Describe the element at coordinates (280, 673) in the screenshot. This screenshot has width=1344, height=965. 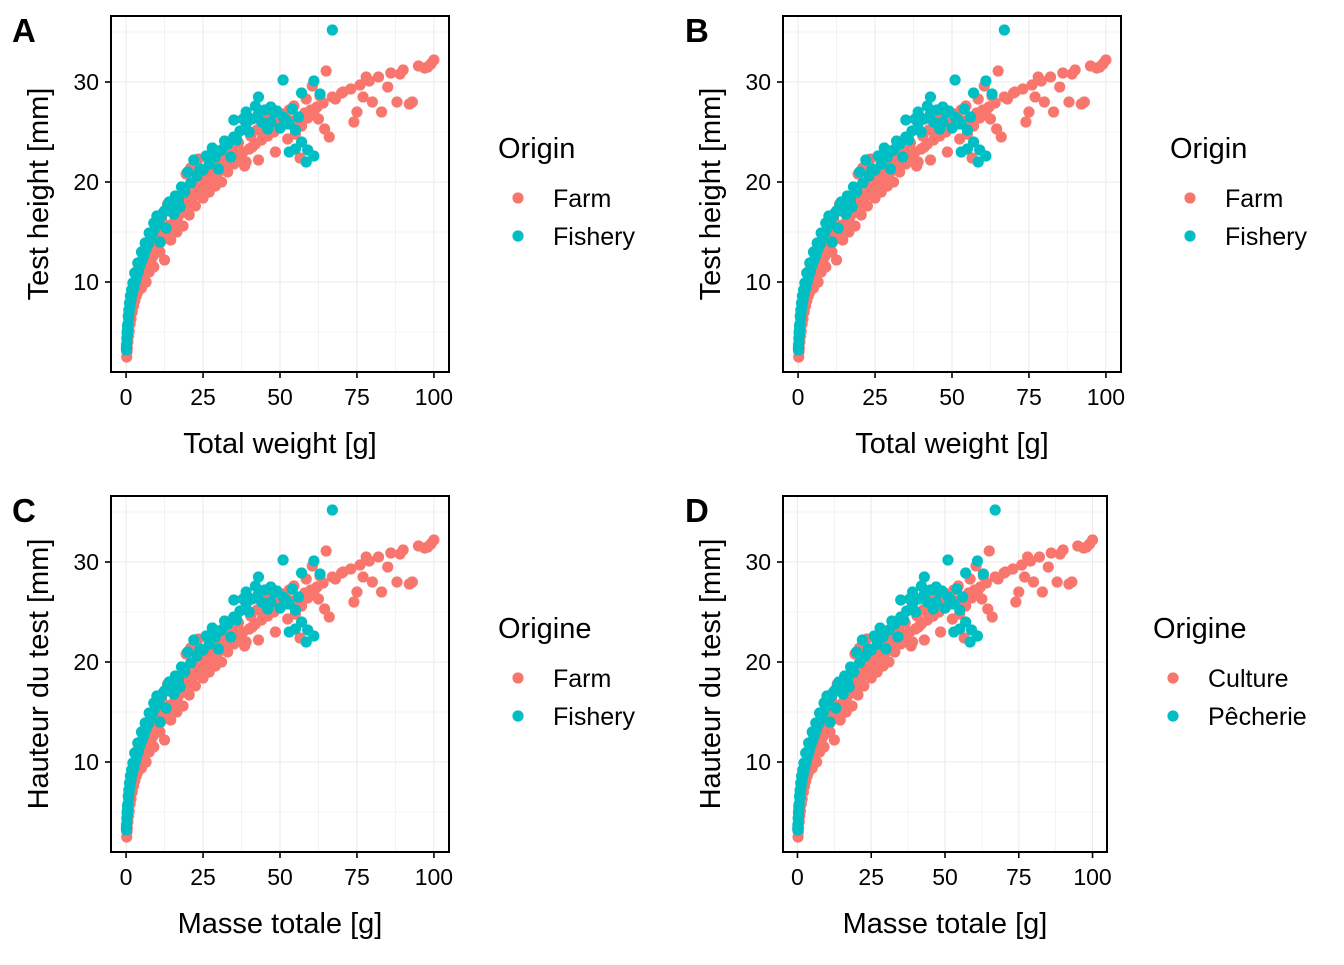
I see `points` at that location.